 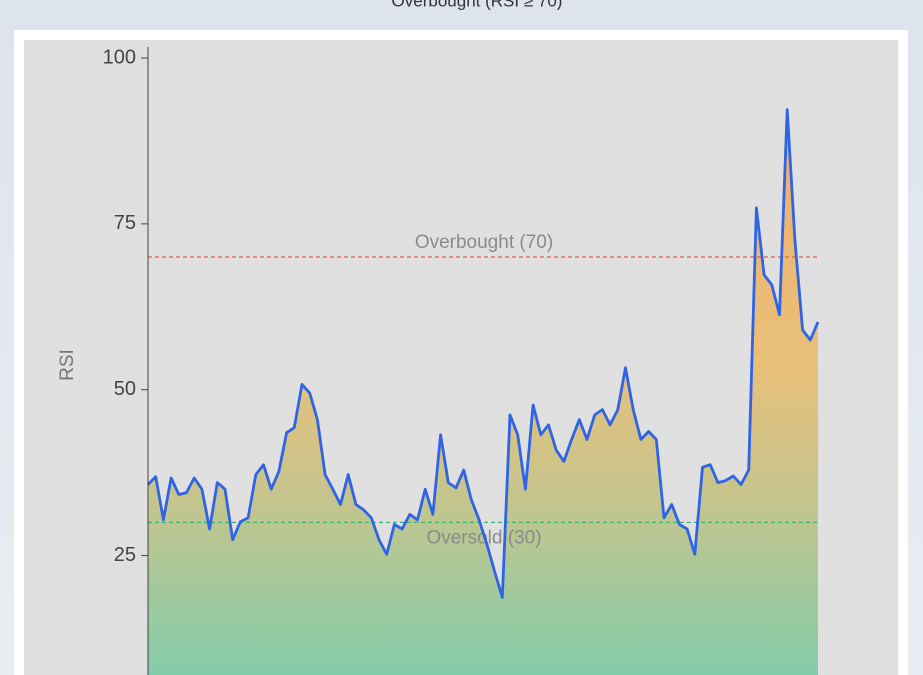 What do you see at coordinates (119, 57) in the screenshot?
I see `y-tick-label: 100` at bounding box center [119, 57].